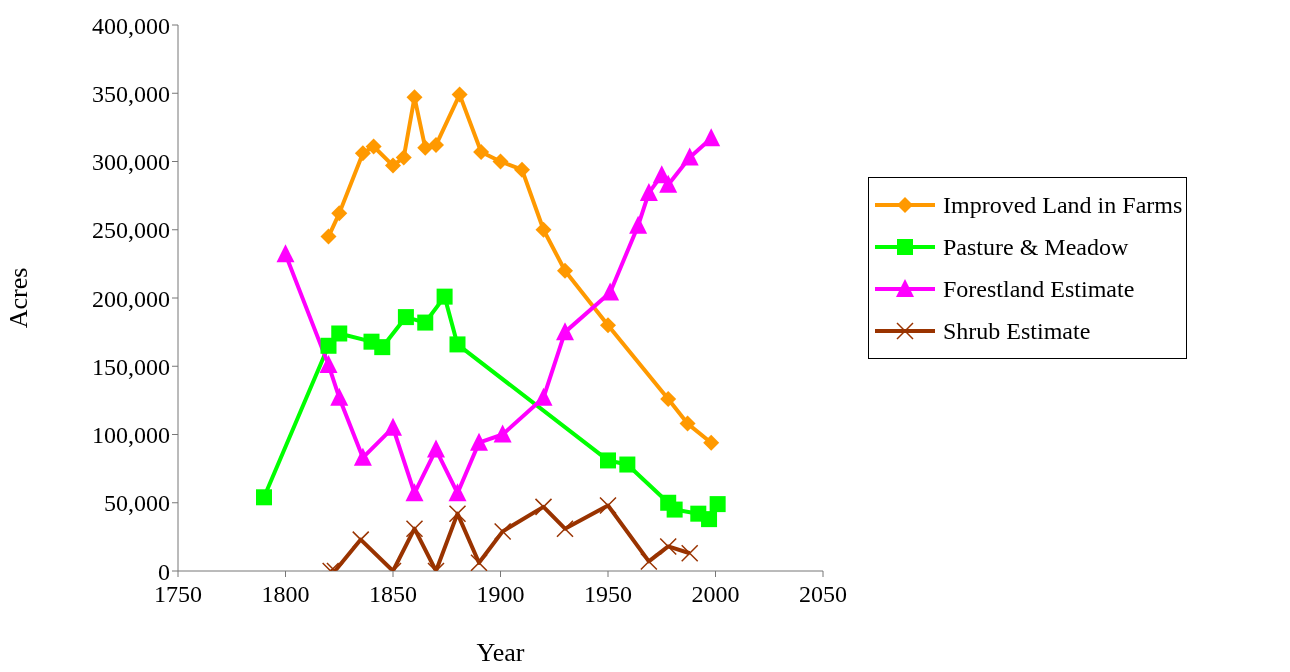 Image resolution: width=1290 pixels, height=672 pixels. What do you see at coordinates (131, 435) in the screenshot?
I see `y-tick-label: 100,000` at bounding box center [131, 435].